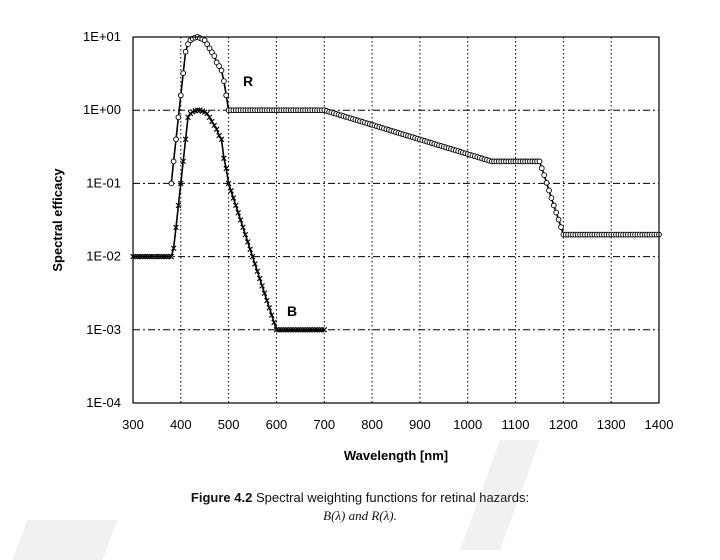 The image size is (720, 560). I want to click on y-tick-label: 1E-04, so click(103, 402).